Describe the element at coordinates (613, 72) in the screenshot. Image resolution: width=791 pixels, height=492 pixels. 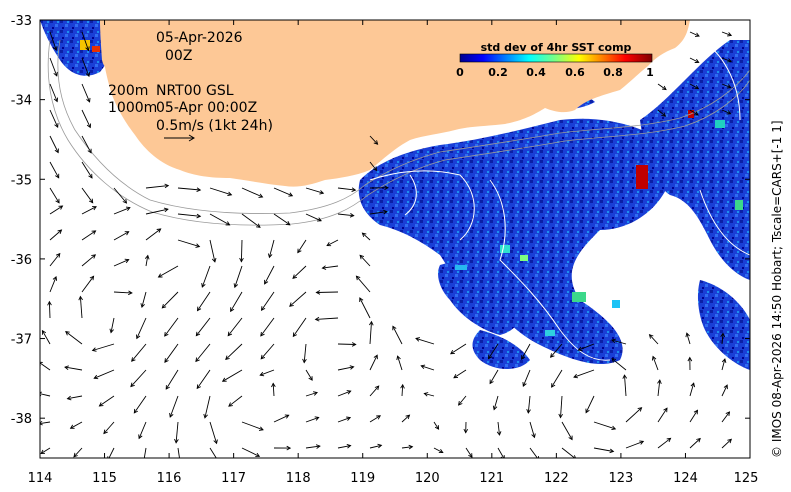
I see `colorbar-tick: 0.8` at that location.